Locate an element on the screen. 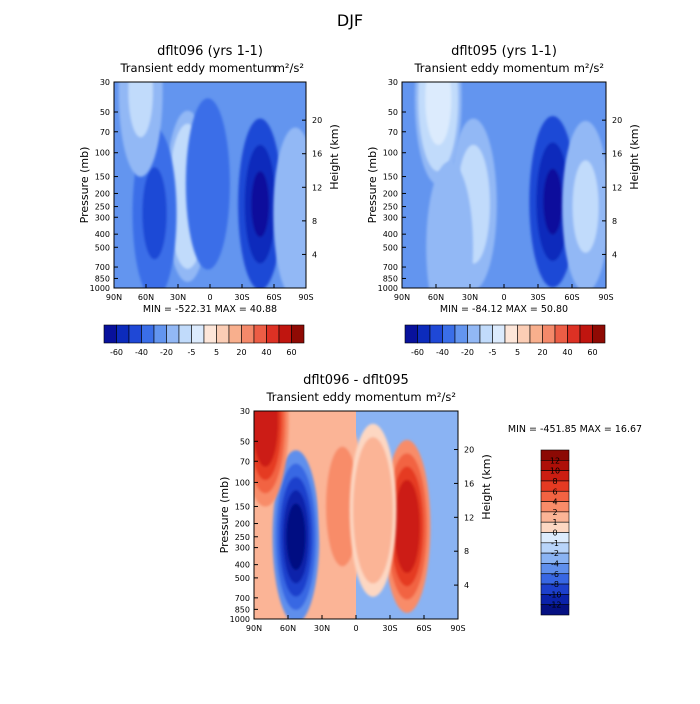  colorbar-label: 10 is located at coordinates (555, 471).